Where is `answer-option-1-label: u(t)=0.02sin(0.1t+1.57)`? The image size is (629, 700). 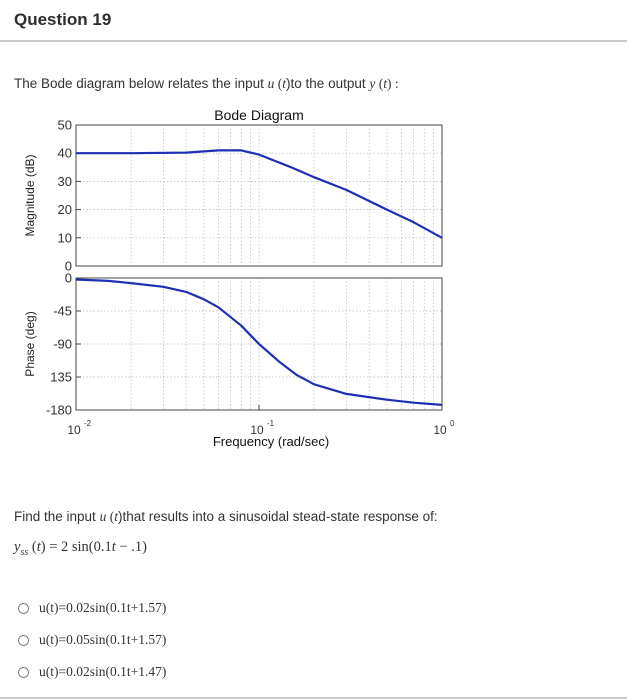
answer-option-1-label: u(t)=0.02sin(0.1t+1.57) is located at coordinates (103, 607).